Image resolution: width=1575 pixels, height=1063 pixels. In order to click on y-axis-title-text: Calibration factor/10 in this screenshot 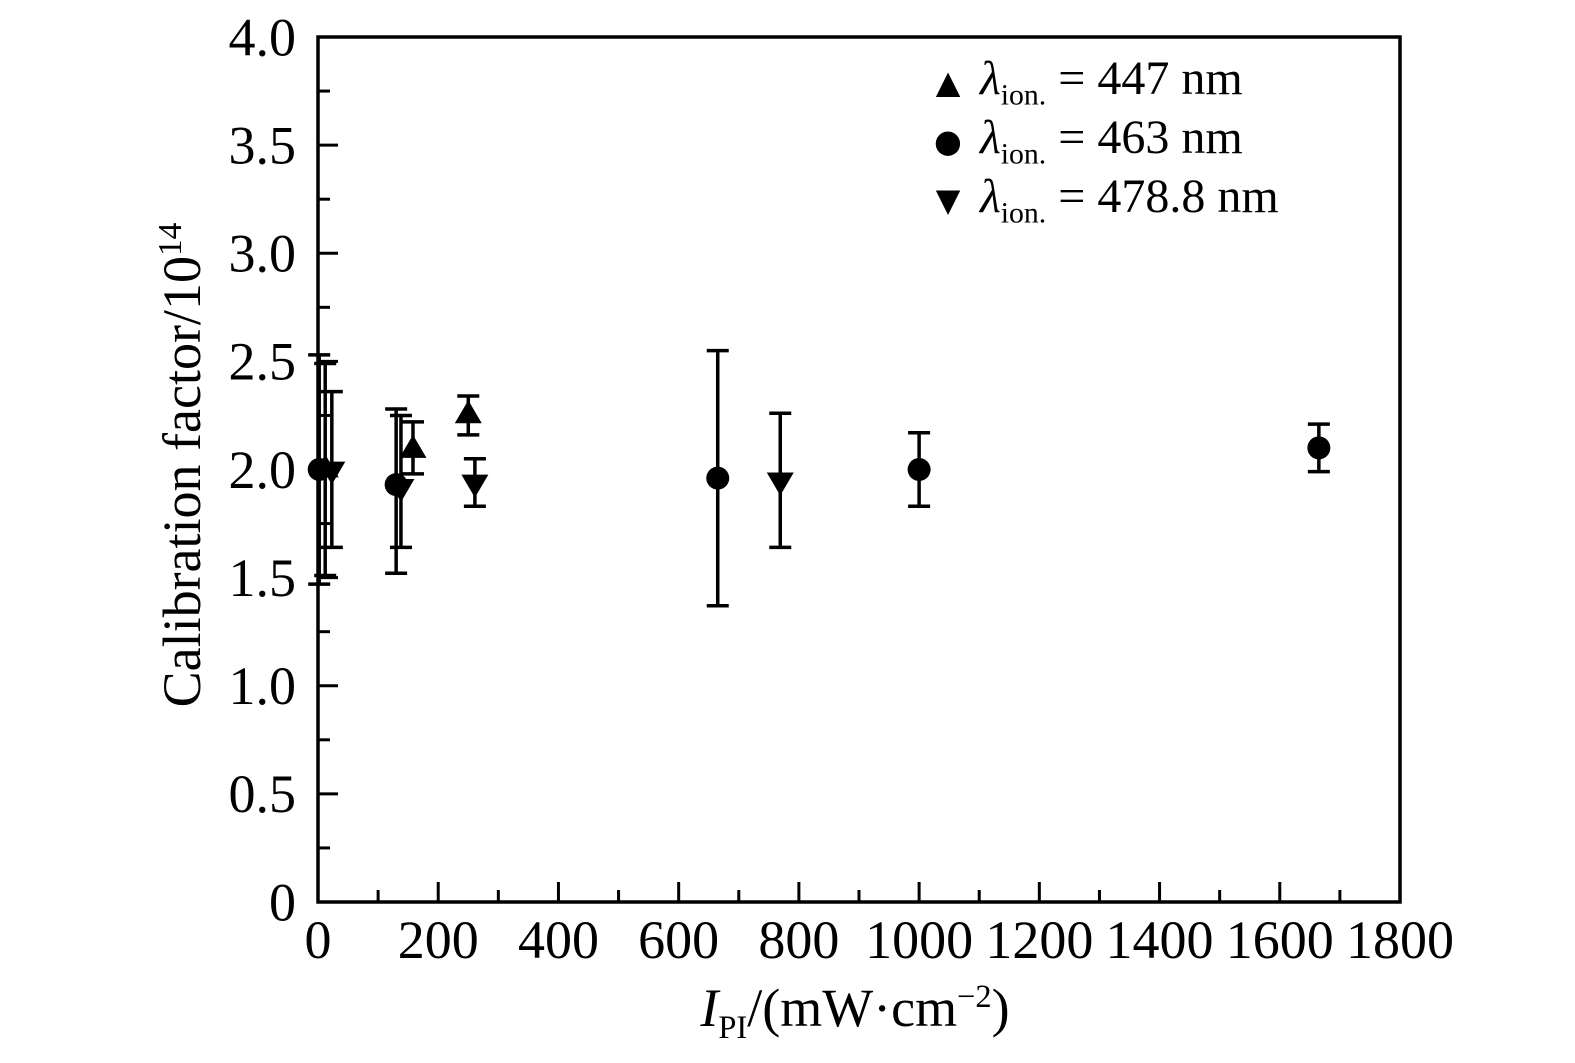, I will do `click(182, 482)`.